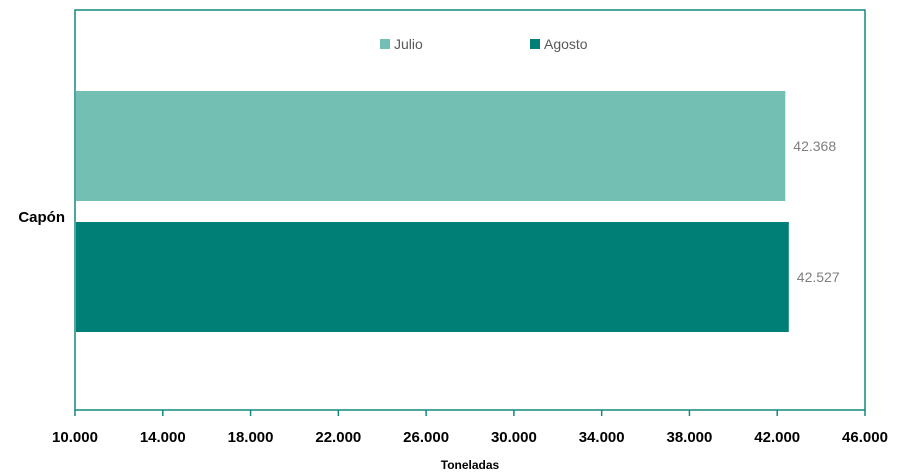 The height and width of the screenshot is (473, 897). I want to click on data-labels-group: 42.368 42.527, so click(816, 211).